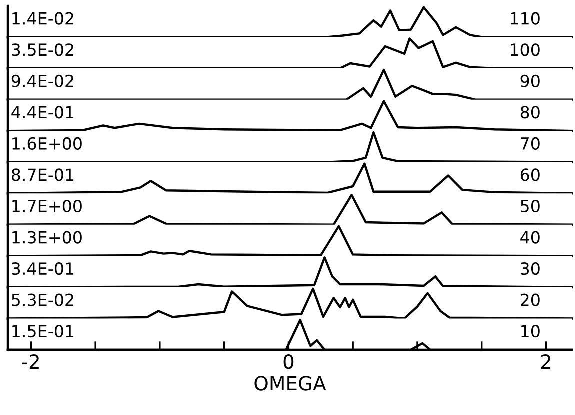 The width and height of the screenshot is (575, 415). Describe the element at coordinates (530, 175) in the screenshot. I see `annotation: 60` at that location.